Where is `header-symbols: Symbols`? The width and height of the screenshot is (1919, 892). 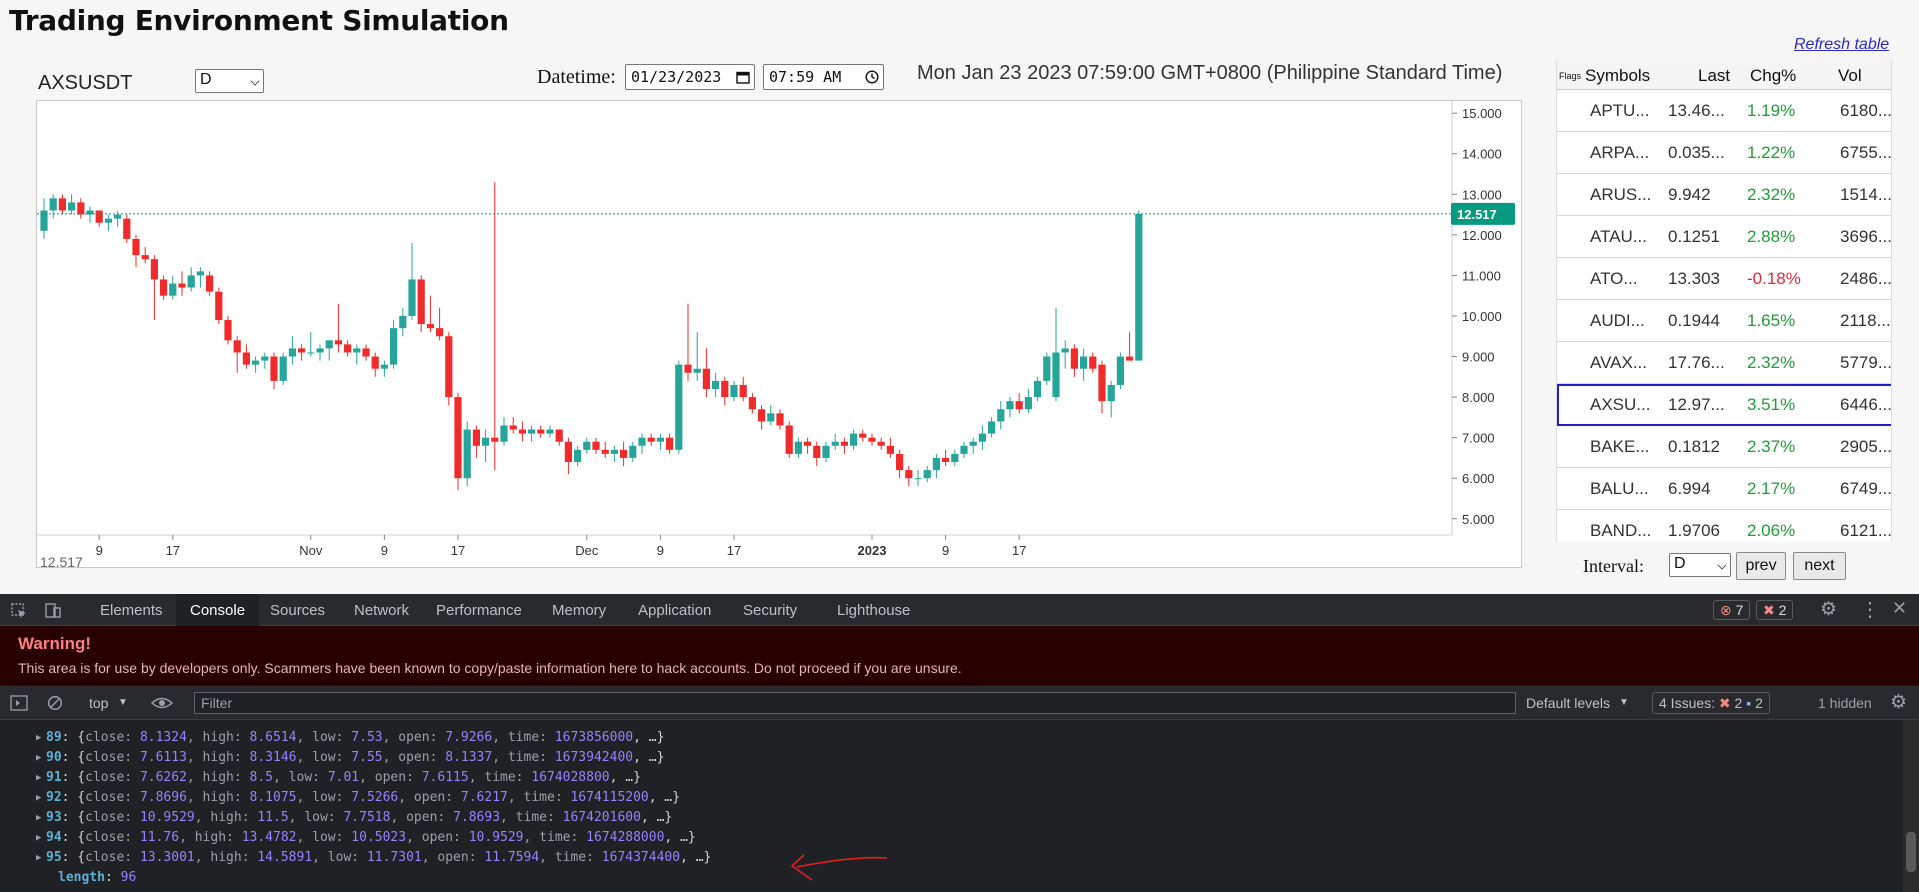 header-symbols: Symbols is located at coordinates (1618, 75).